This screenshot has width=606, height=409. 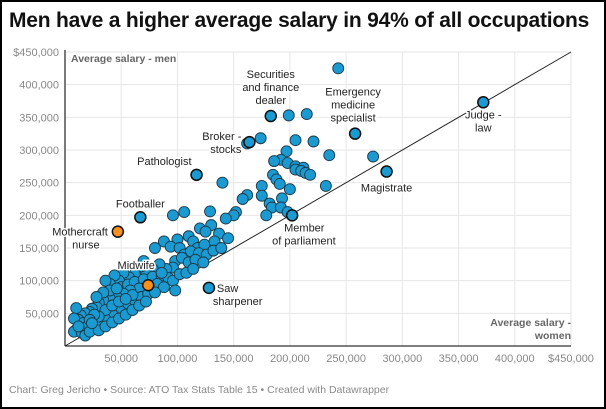 What do you see at coordinates (290, 359) in the screenshot?
I see `x-tick-label: 200,000` at bounding box center [290, 359].